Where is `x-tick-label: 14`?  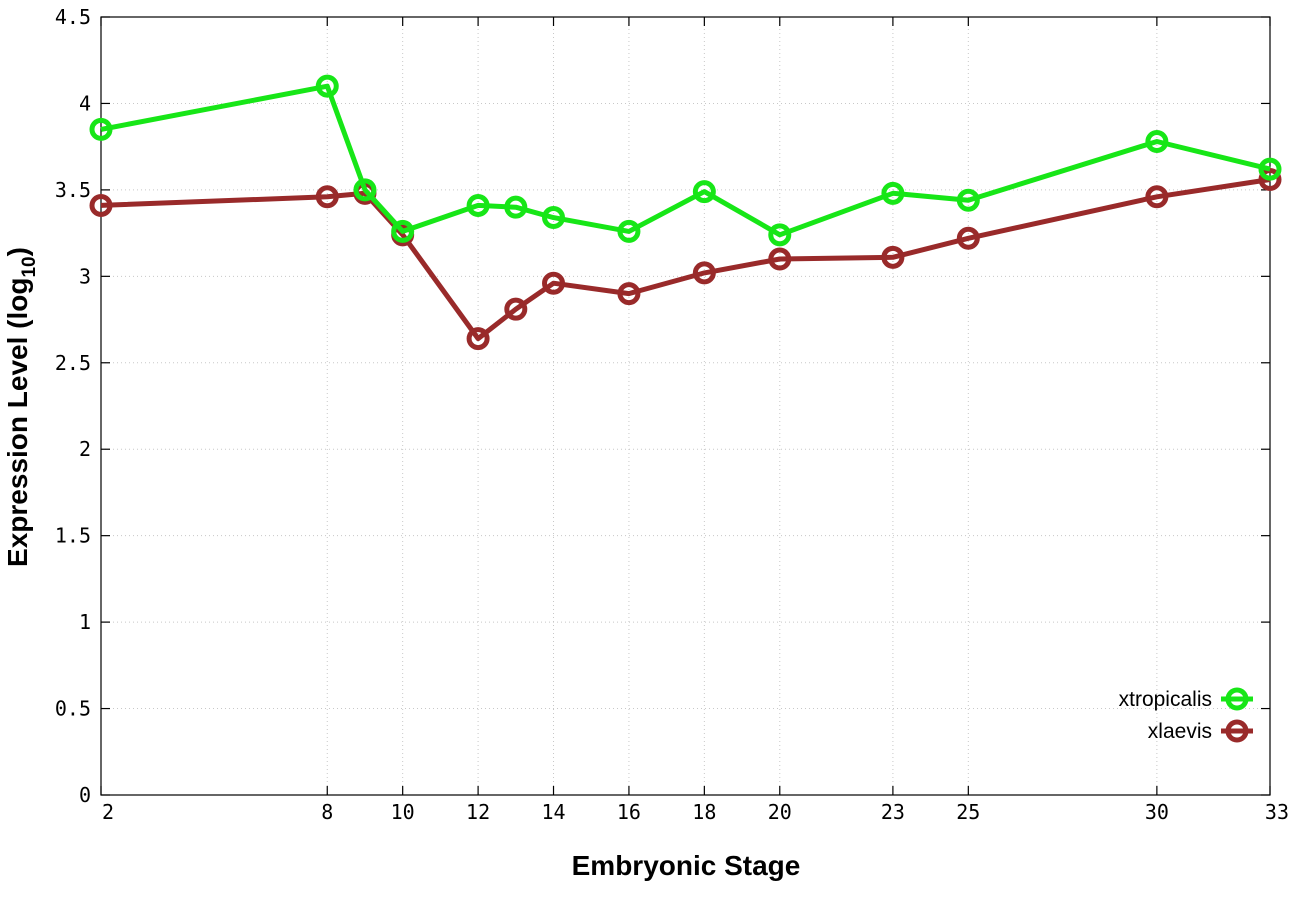
x-tick-label: 14 is located at coordinates (553, 812).